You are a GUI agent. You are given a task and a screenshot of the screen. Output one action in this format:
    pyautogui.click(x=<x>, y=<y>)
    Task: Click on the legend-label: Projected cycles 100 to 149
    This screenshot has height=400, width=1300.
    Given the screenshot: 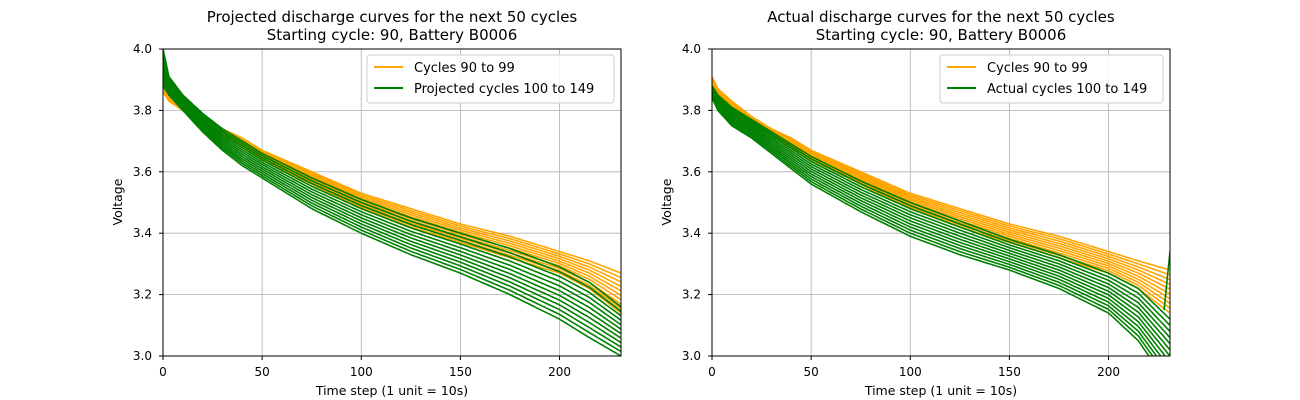 What is the action you would take?
    pyautogui.click(x=504, y=89)
    